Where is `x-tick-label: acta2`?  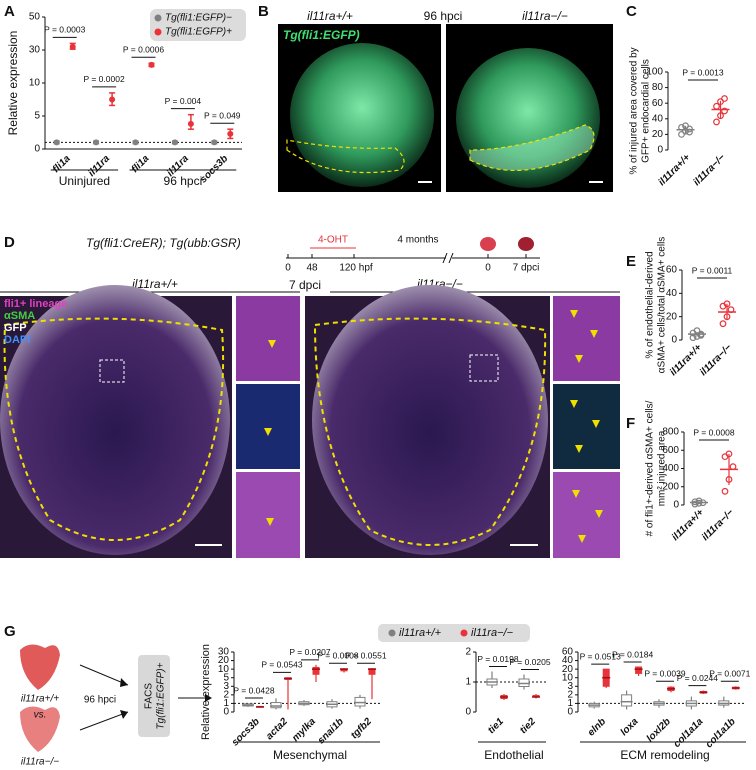
x-tick-label: acta2 is located at coordinates (277, 729).